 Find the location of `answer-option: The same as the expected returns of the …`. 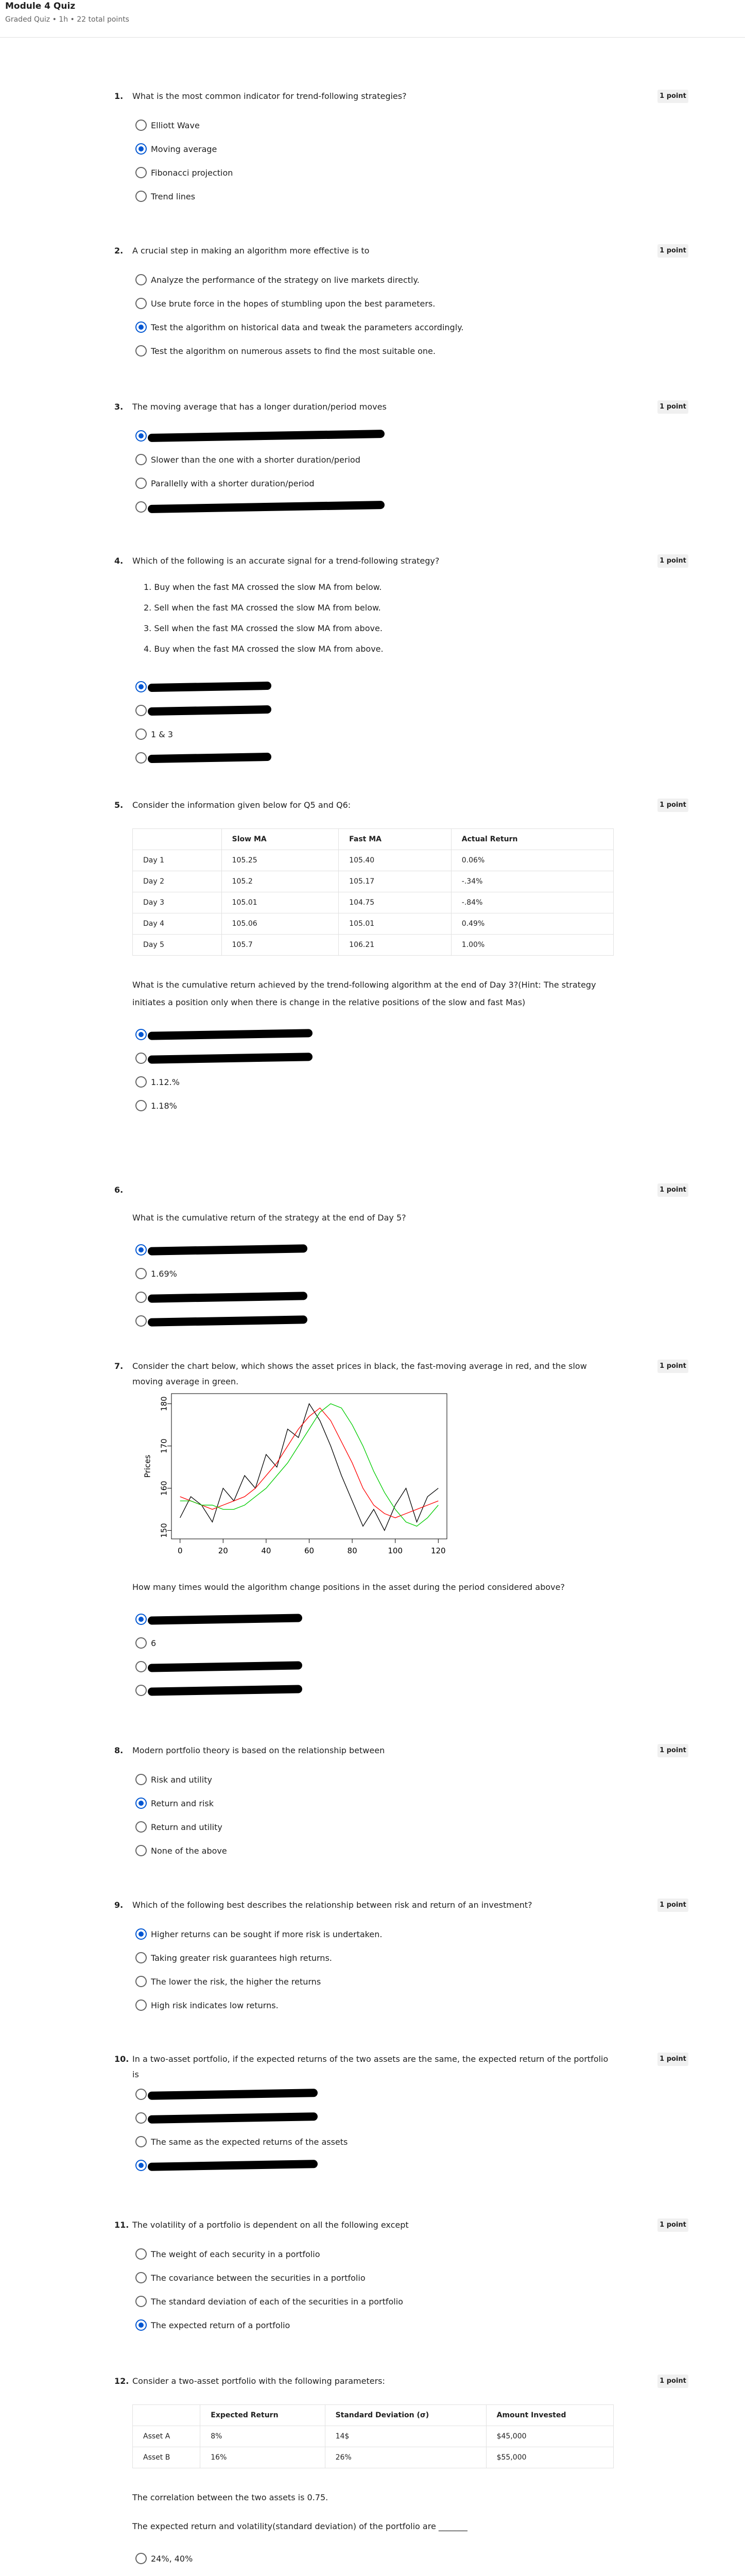

answer-option: The same as the expected returns of the … is located at coordinates (373, 2142).